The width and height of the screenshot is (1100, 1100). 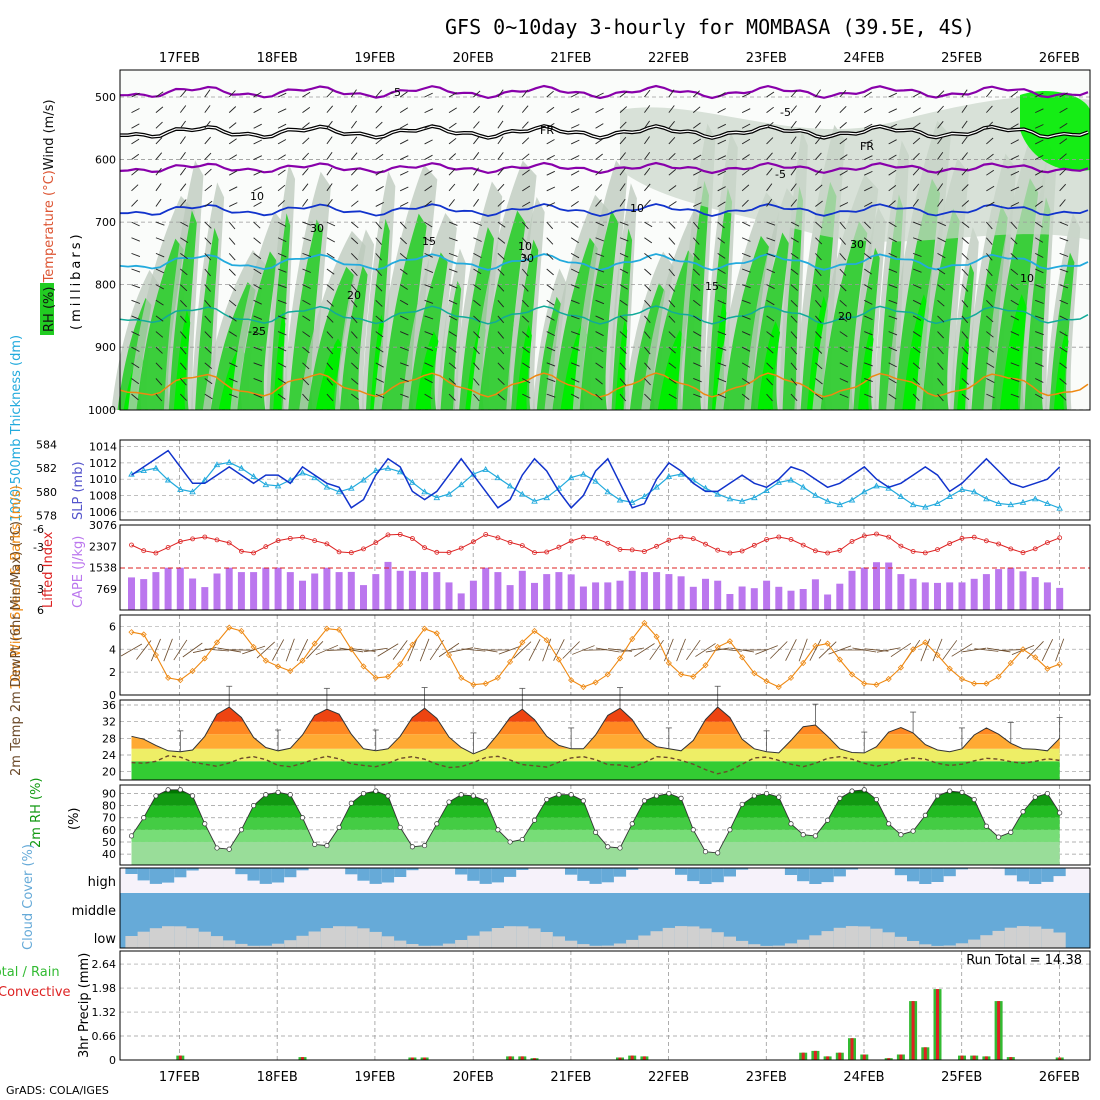 What do you see at coordinates (473, 58) in the screenshot?
I see `date-label-top: 20FEB` at bounding box center [473, 58].